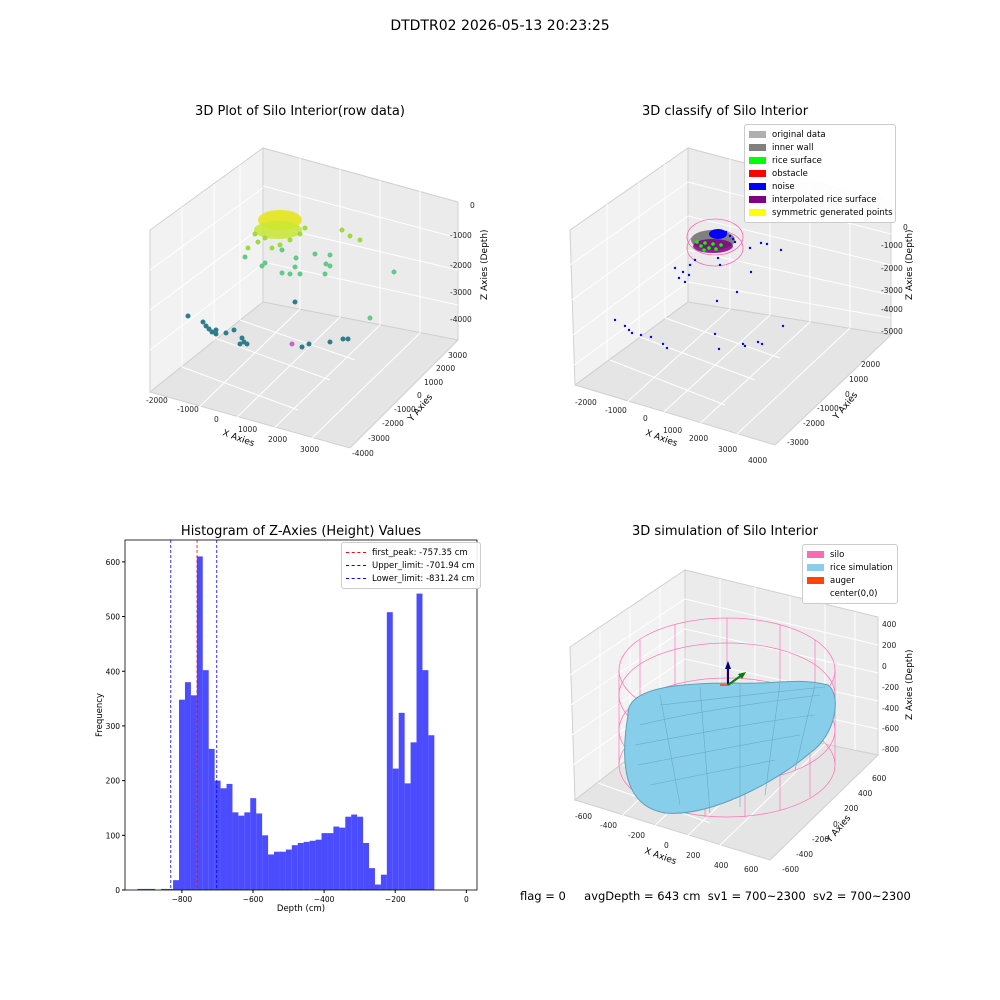 This screenshot has height=1000, width=1000. I want to click on legend-item-rice-surface: rice surface, so click(820, 160).